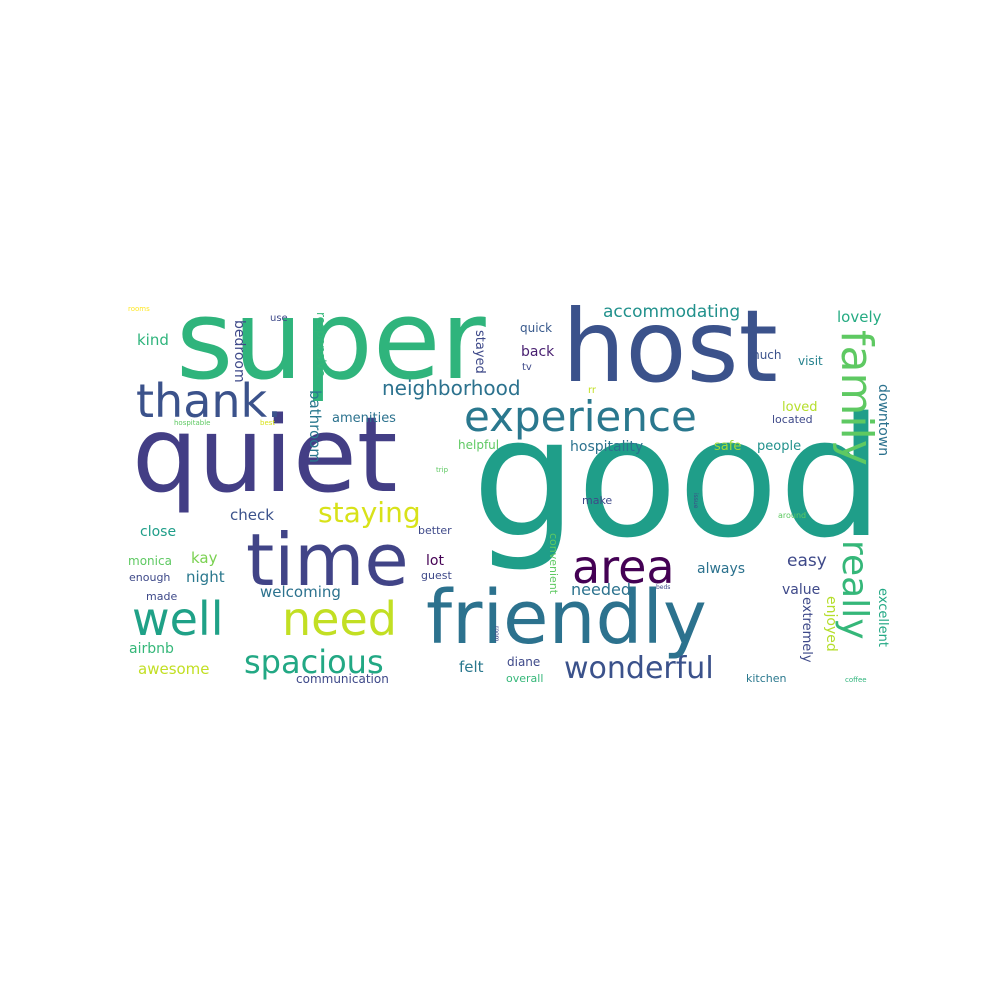 The image size is (1000, 1000). What do you see at coordinates (158, 532) in the screenshot?
I see `word-close: close` at bounding box center [158, 532].